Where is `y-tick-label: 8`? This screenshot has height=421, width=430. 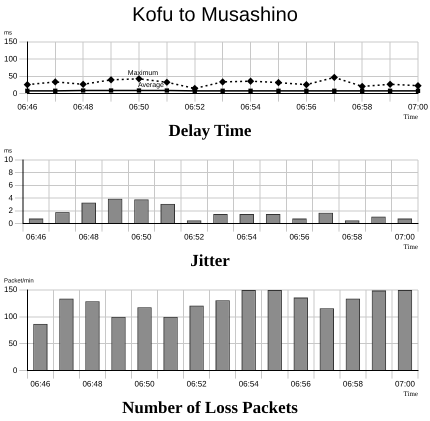 y-tick-label: 8 is located at coordinates (11, 172).